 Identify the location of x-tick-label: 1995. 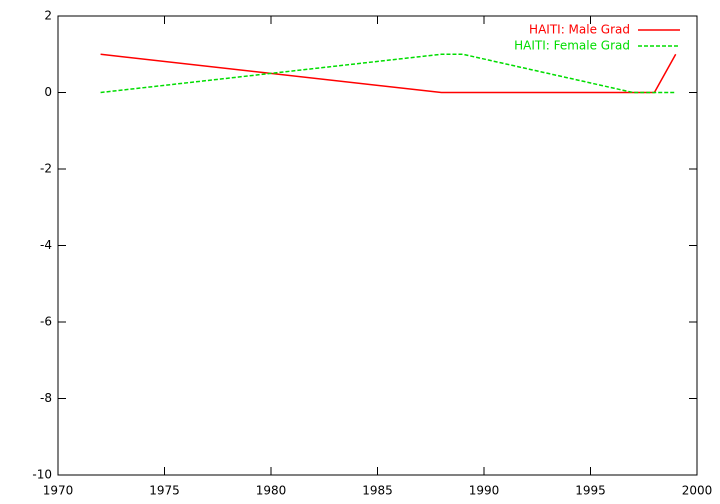
(590, 491).